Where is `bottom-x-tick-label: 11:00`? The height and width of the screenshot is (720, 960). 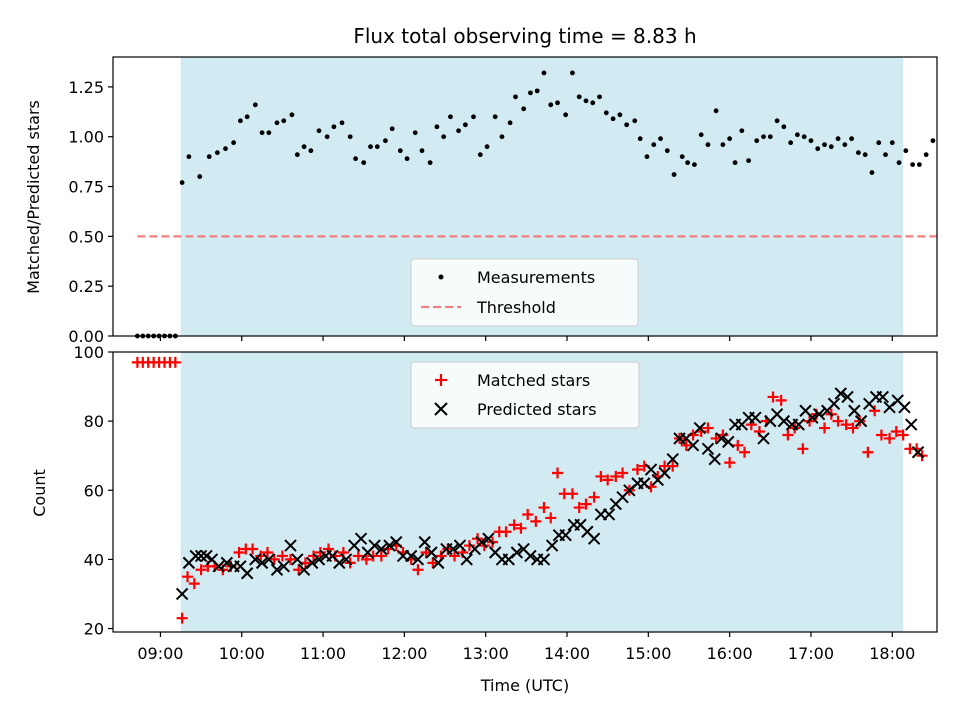
bottom-x-tick-label: 11:00 is located at coordinates (323, 653).